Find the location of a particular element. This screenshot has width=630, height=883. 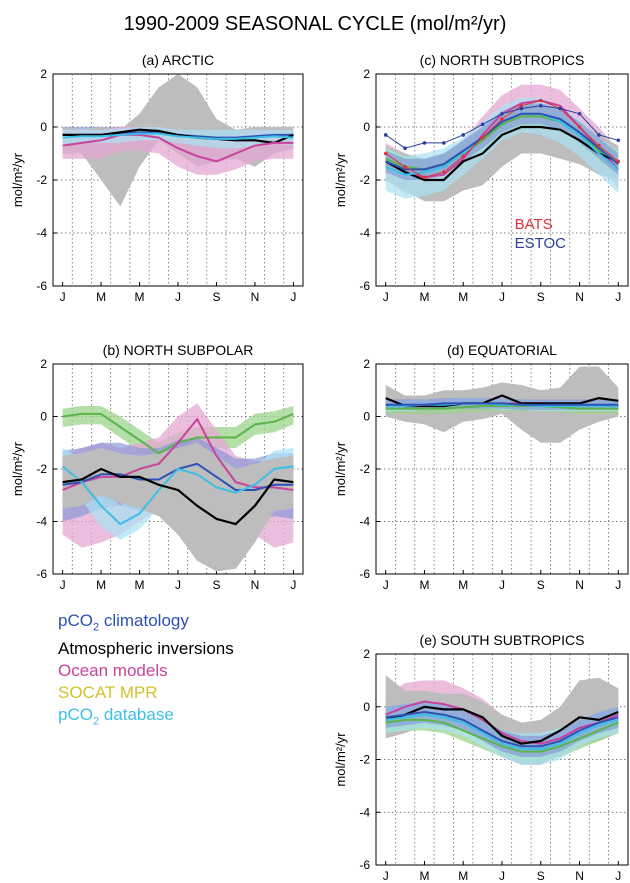

panel-title: (e) SOUTH SUBTROPICS is located at coordinates (502, 640).